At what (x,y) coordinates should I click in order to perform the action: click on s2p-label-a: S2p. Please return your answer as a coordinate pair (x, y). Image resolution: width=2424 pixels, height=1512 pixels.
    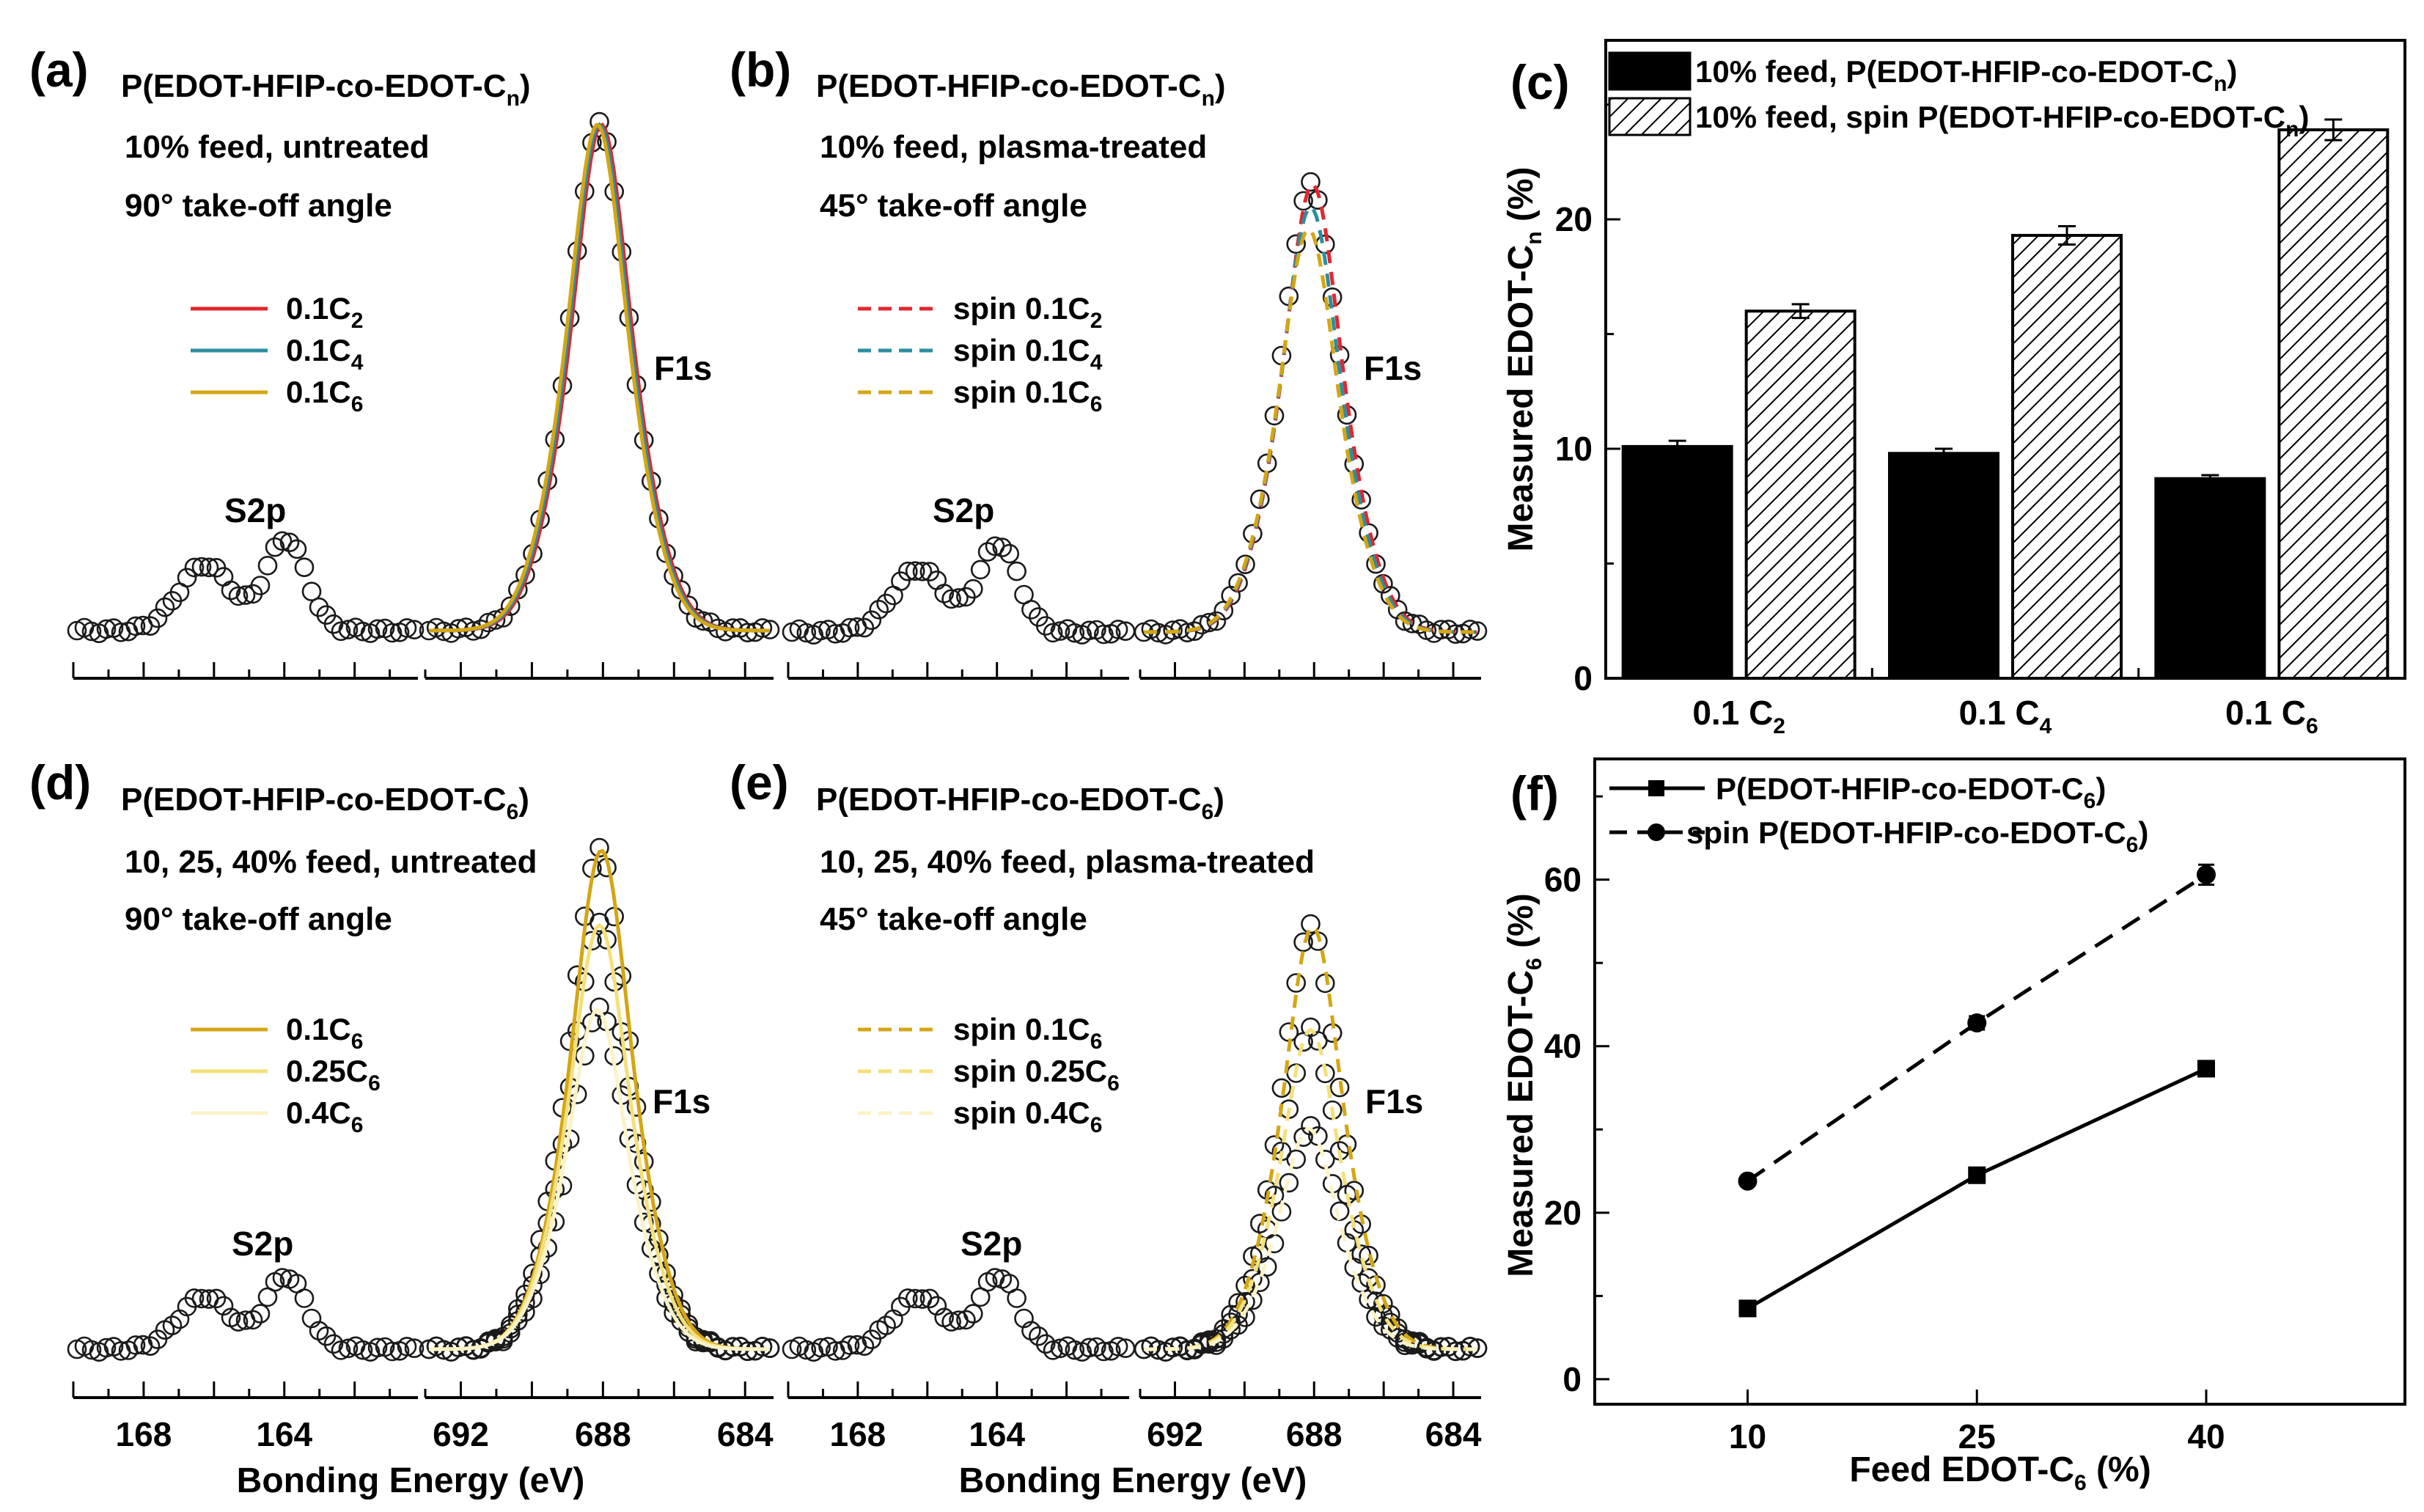
    Looking at the image, I should click on (255, 510).